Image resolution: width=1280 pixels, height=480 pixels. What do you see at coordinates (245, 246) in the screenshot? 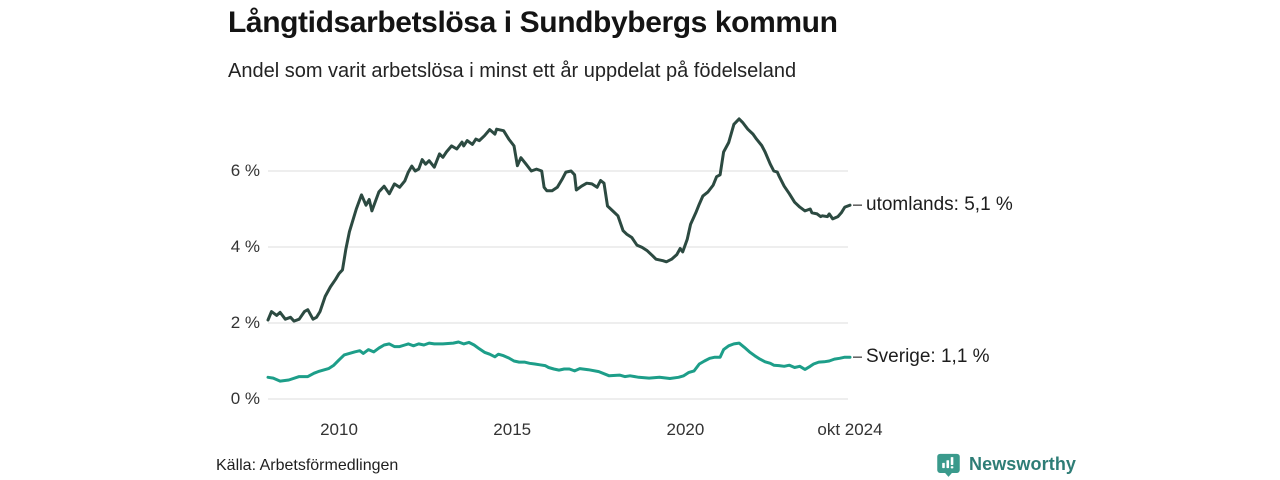
I see `y-tick-label: 4 %` at bounding box center [245, 246].